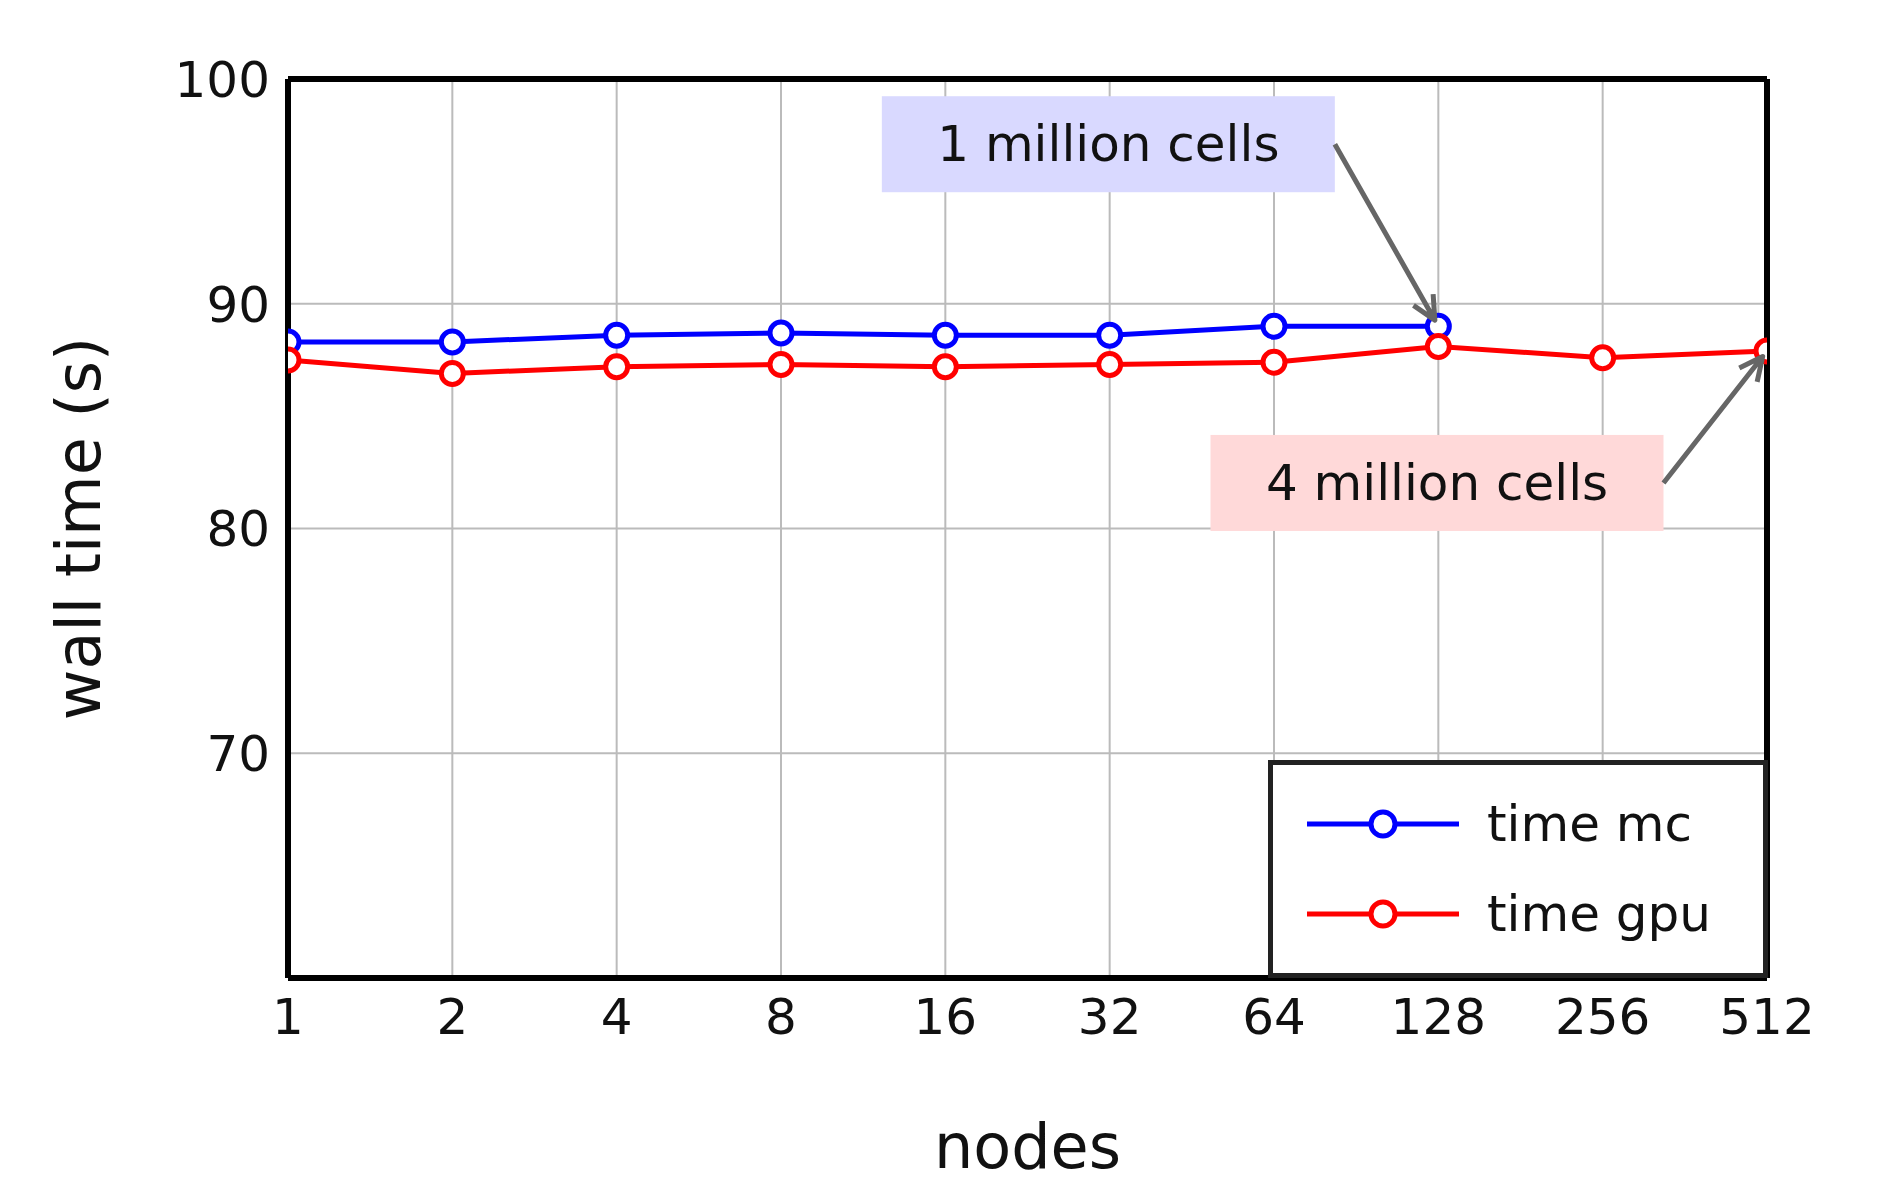 This screenshot has height=1197, width=1888. What do you see at coordinates (1602, 1016) in the screenshot?
I see `x-tick-label: 256` at bounding box center [1602, 1016].